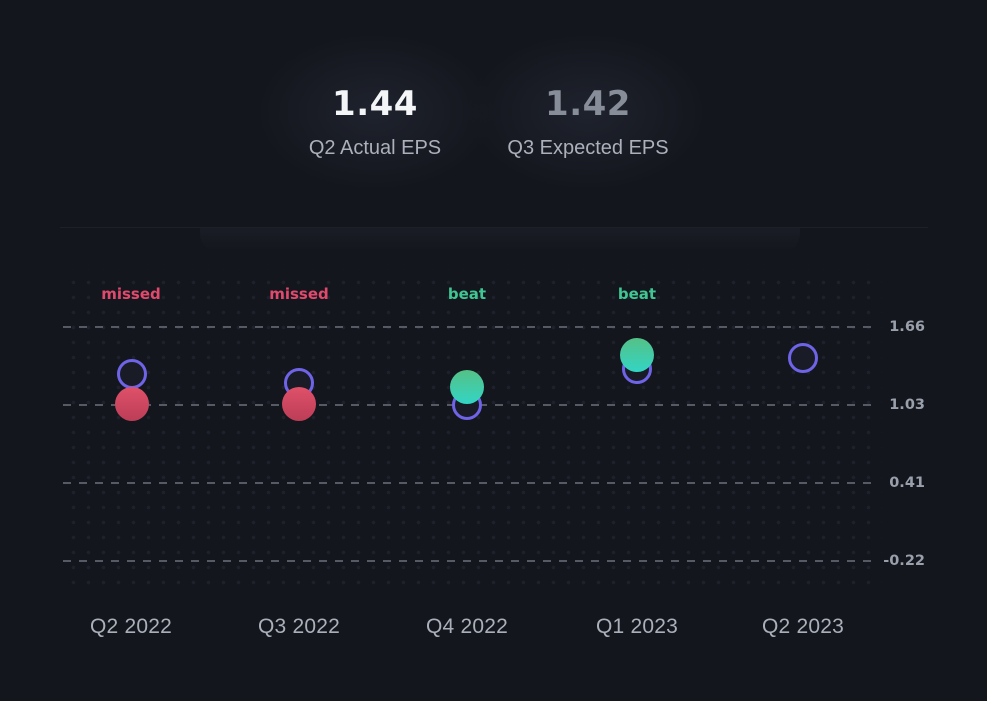 The height and width of the screenshot is (701, 987). Describe the element at coordinates (907, 327) in the screenshot. I see `y-tick-label: 1.66` at that location.